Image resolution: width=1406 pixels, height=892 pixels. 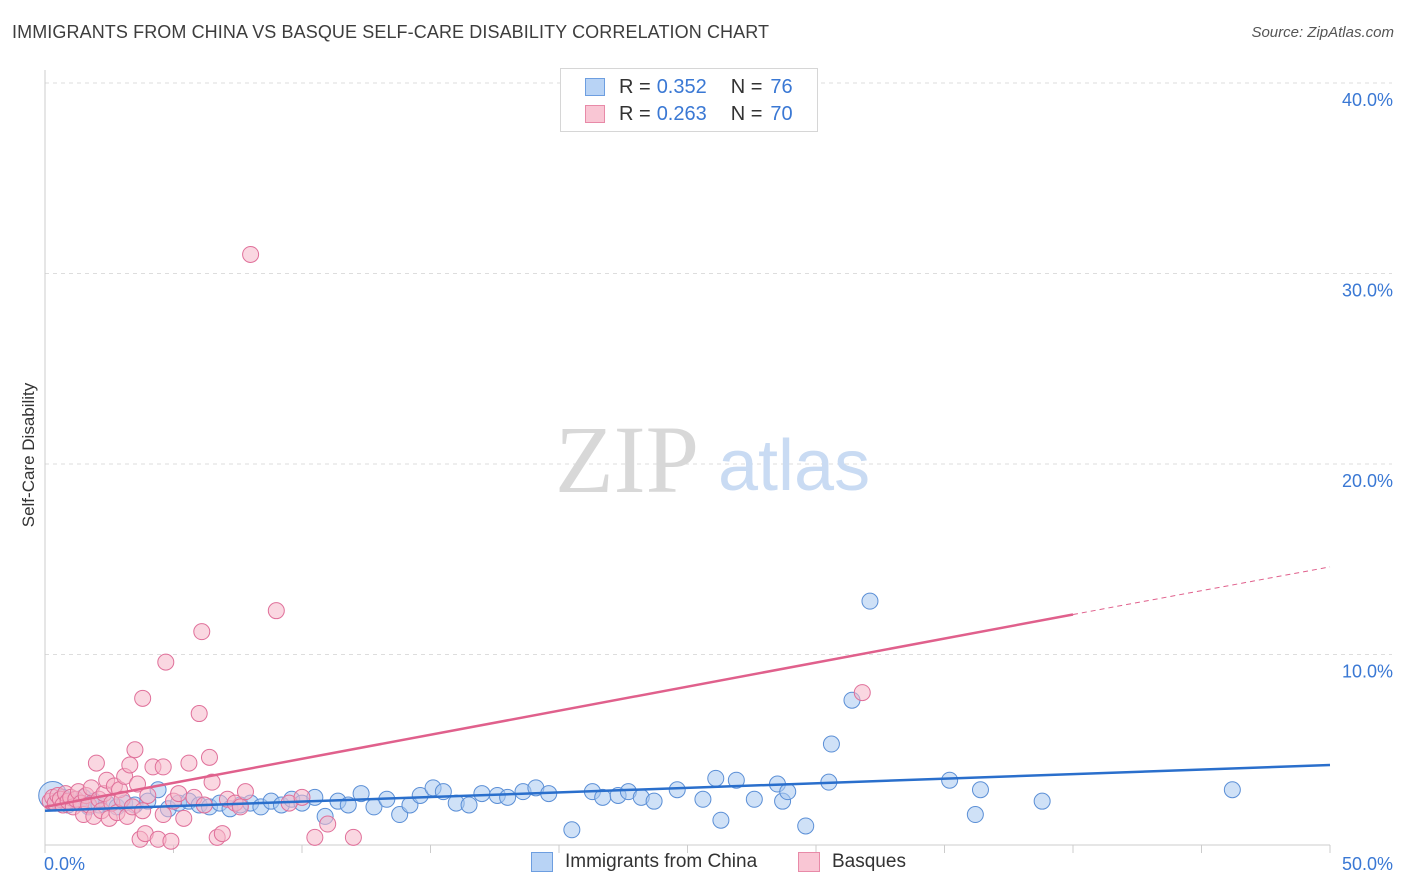 I want to click on legend-item-china: Immigrants from China, so click(x=644, y=862).